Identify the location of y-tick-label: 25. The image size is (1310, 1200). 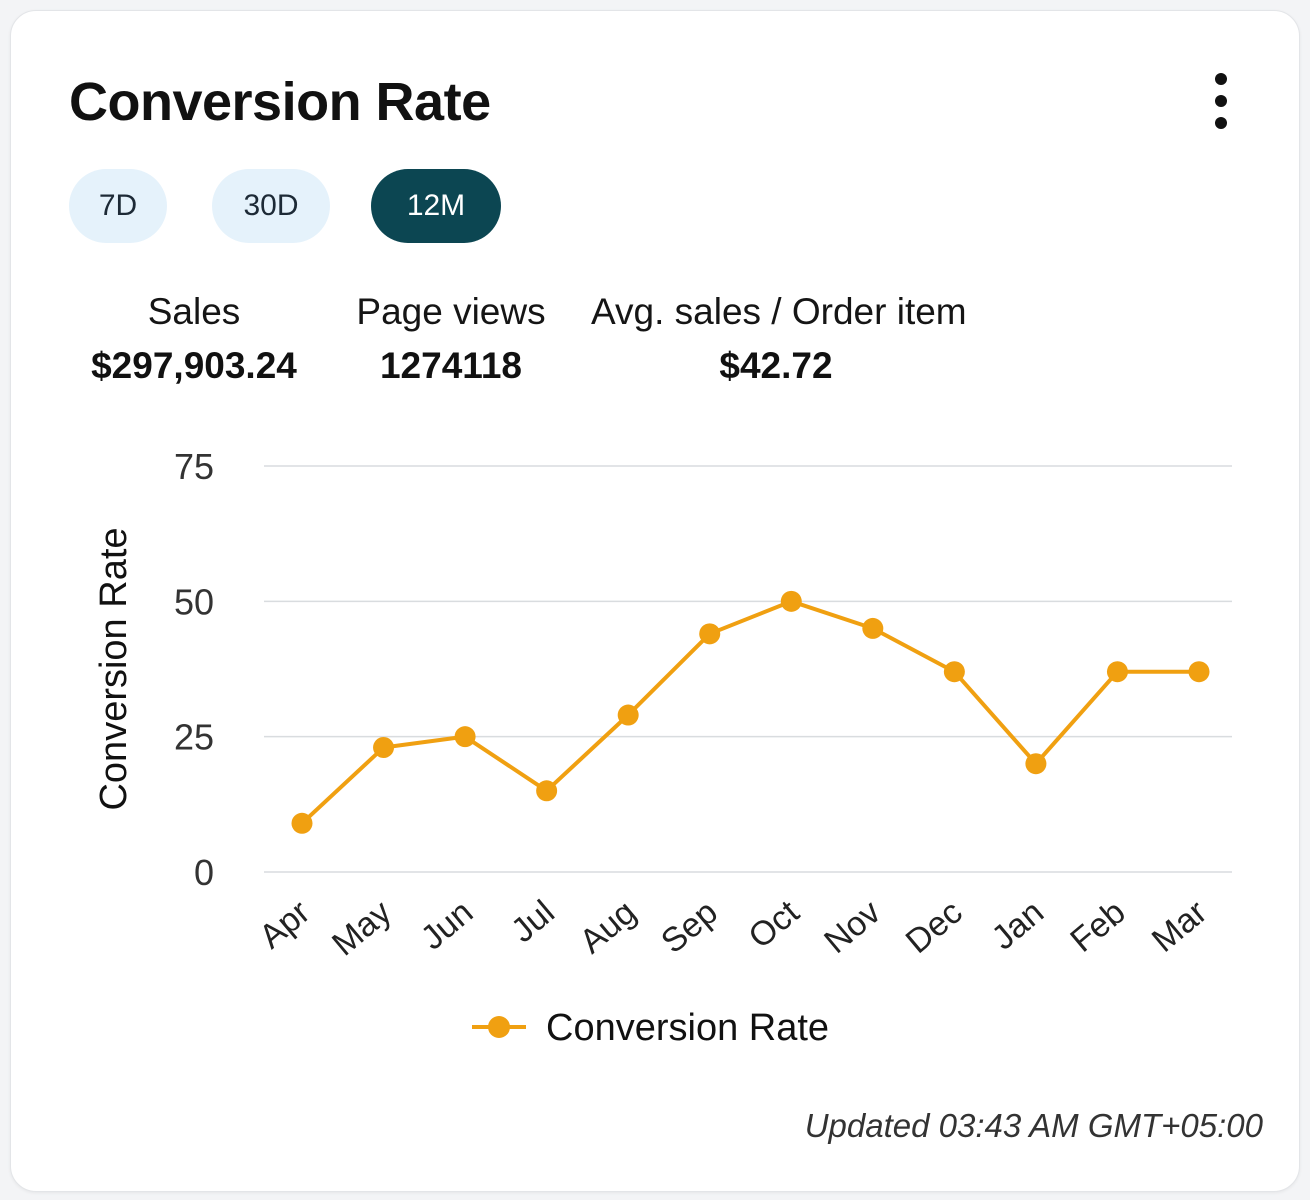
(194, 737).